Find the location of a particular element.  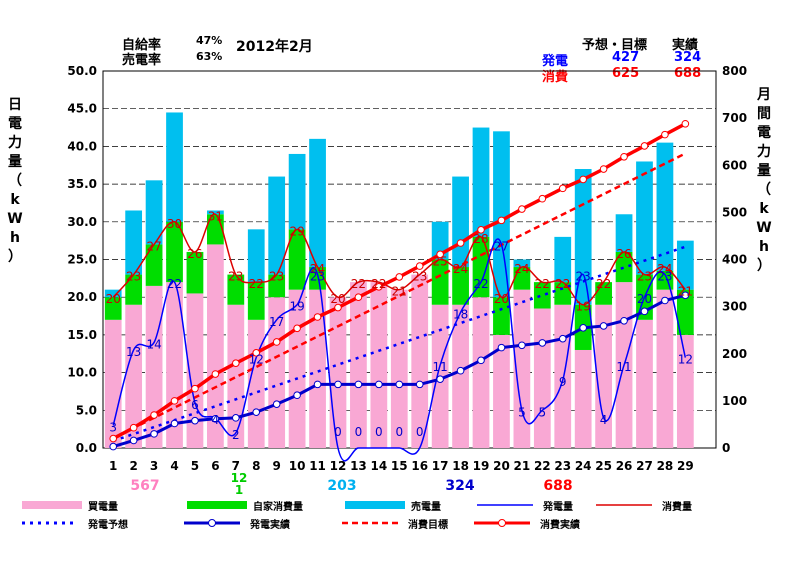

x-tick-label: 22 is located at coordinates (542, 466).